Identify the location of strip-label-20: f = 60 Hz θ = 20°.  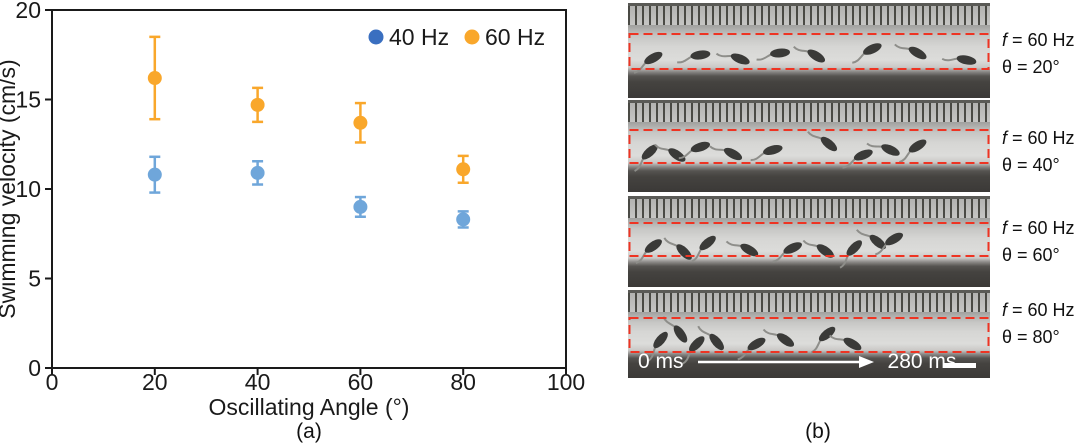
(1038, 54).